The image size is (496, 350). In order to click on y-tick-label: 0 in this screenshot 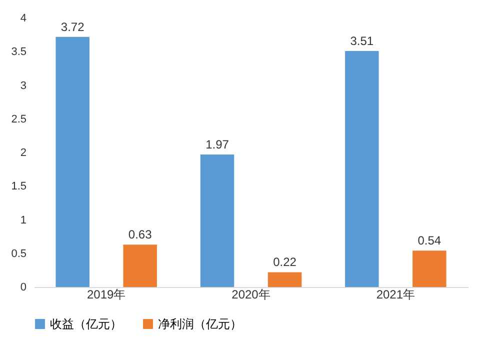, I will do `click(23, 288)`.